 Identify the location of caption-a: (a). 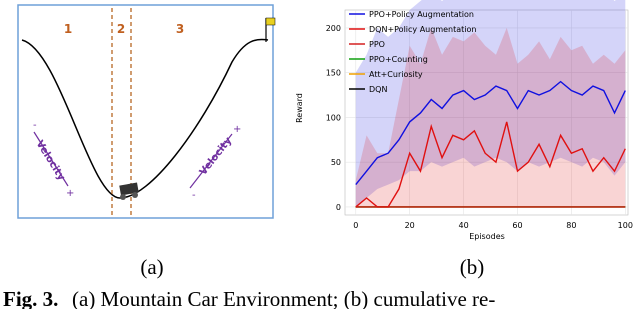
(151, 267).